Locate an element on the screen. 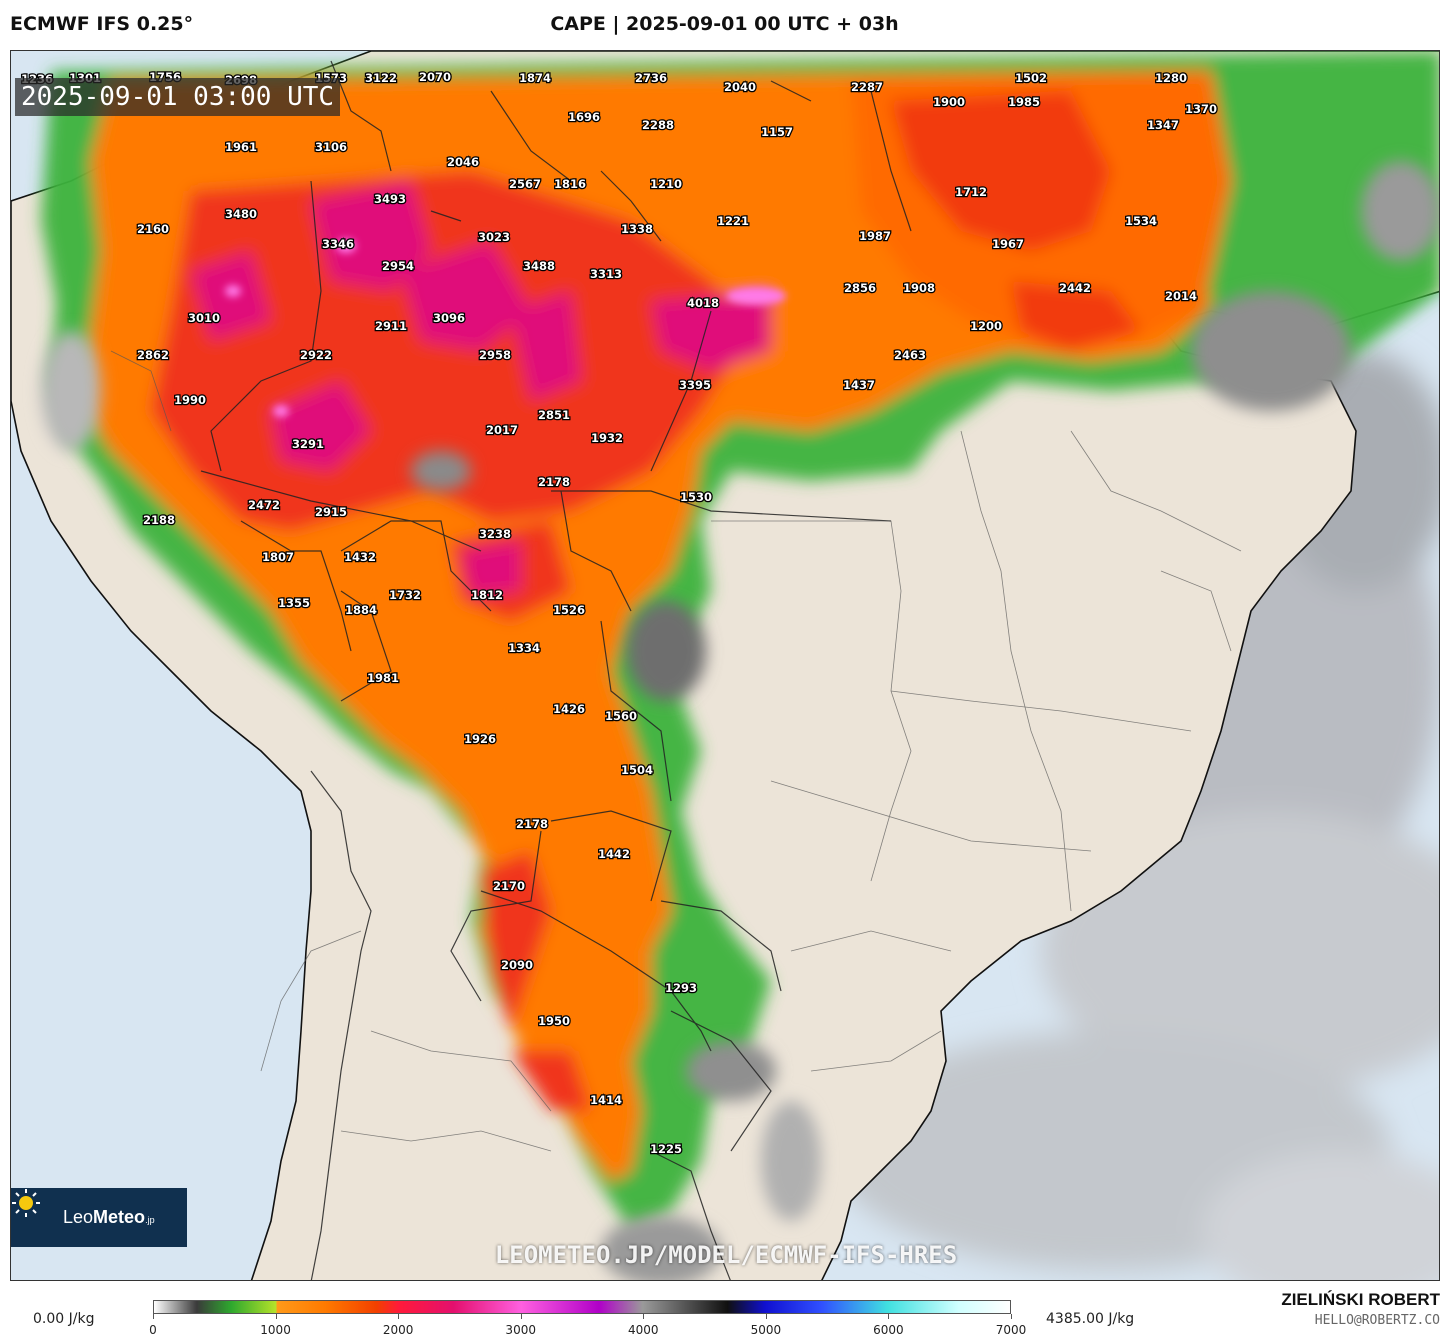 This screenshot has height=1337, width=1449. cape-value-label: 1210 is located at coordinates (666, 184).